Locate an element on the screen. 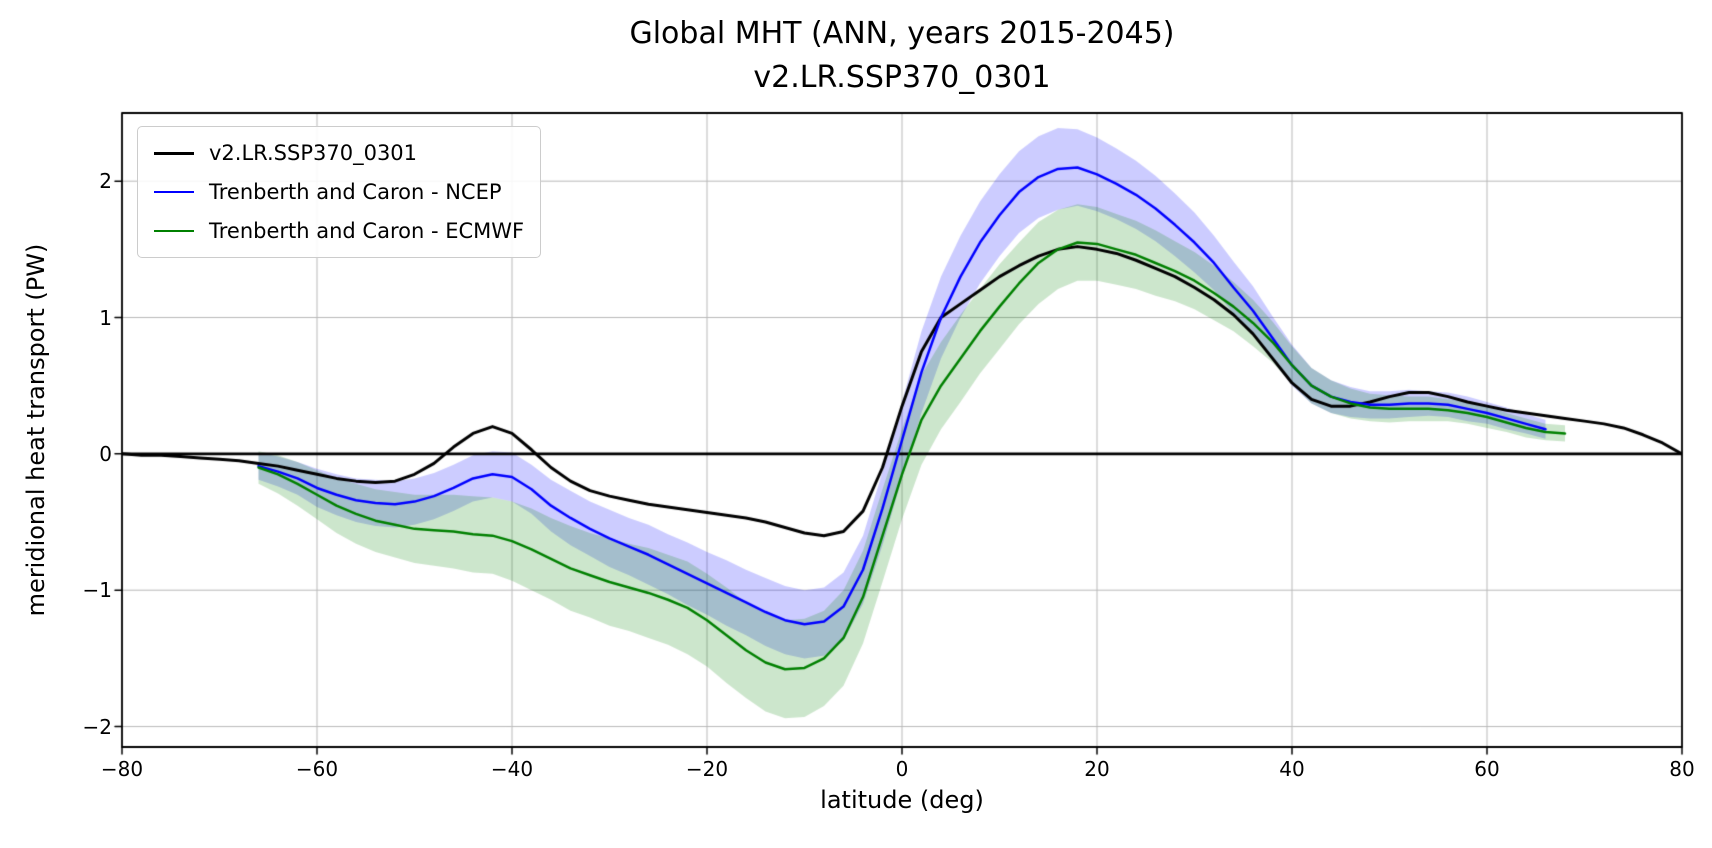  legend-item: v2.LR.SSP370_0301 is located at coordinates (339, 153).